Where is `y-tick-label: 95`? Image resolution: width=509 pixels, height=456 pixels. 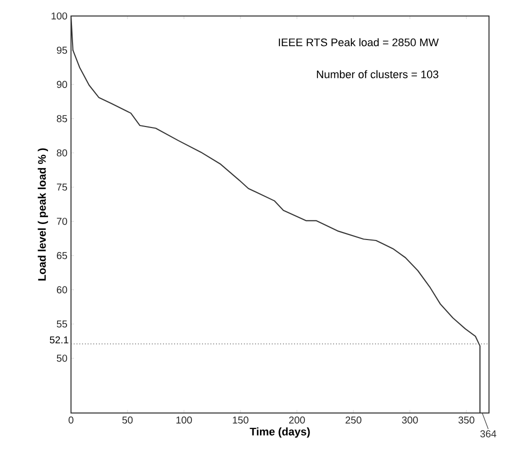
y-tick-label: 95 is located at coordinates (62, 50).